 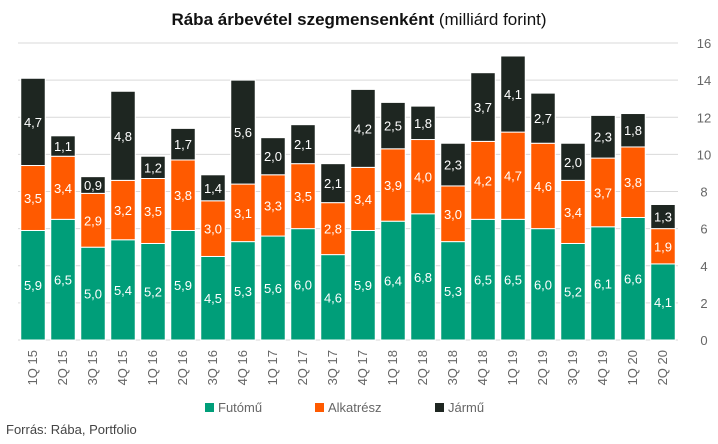 I want to click on x-tick-label: 3Q 18, so click(x=452, y=367).